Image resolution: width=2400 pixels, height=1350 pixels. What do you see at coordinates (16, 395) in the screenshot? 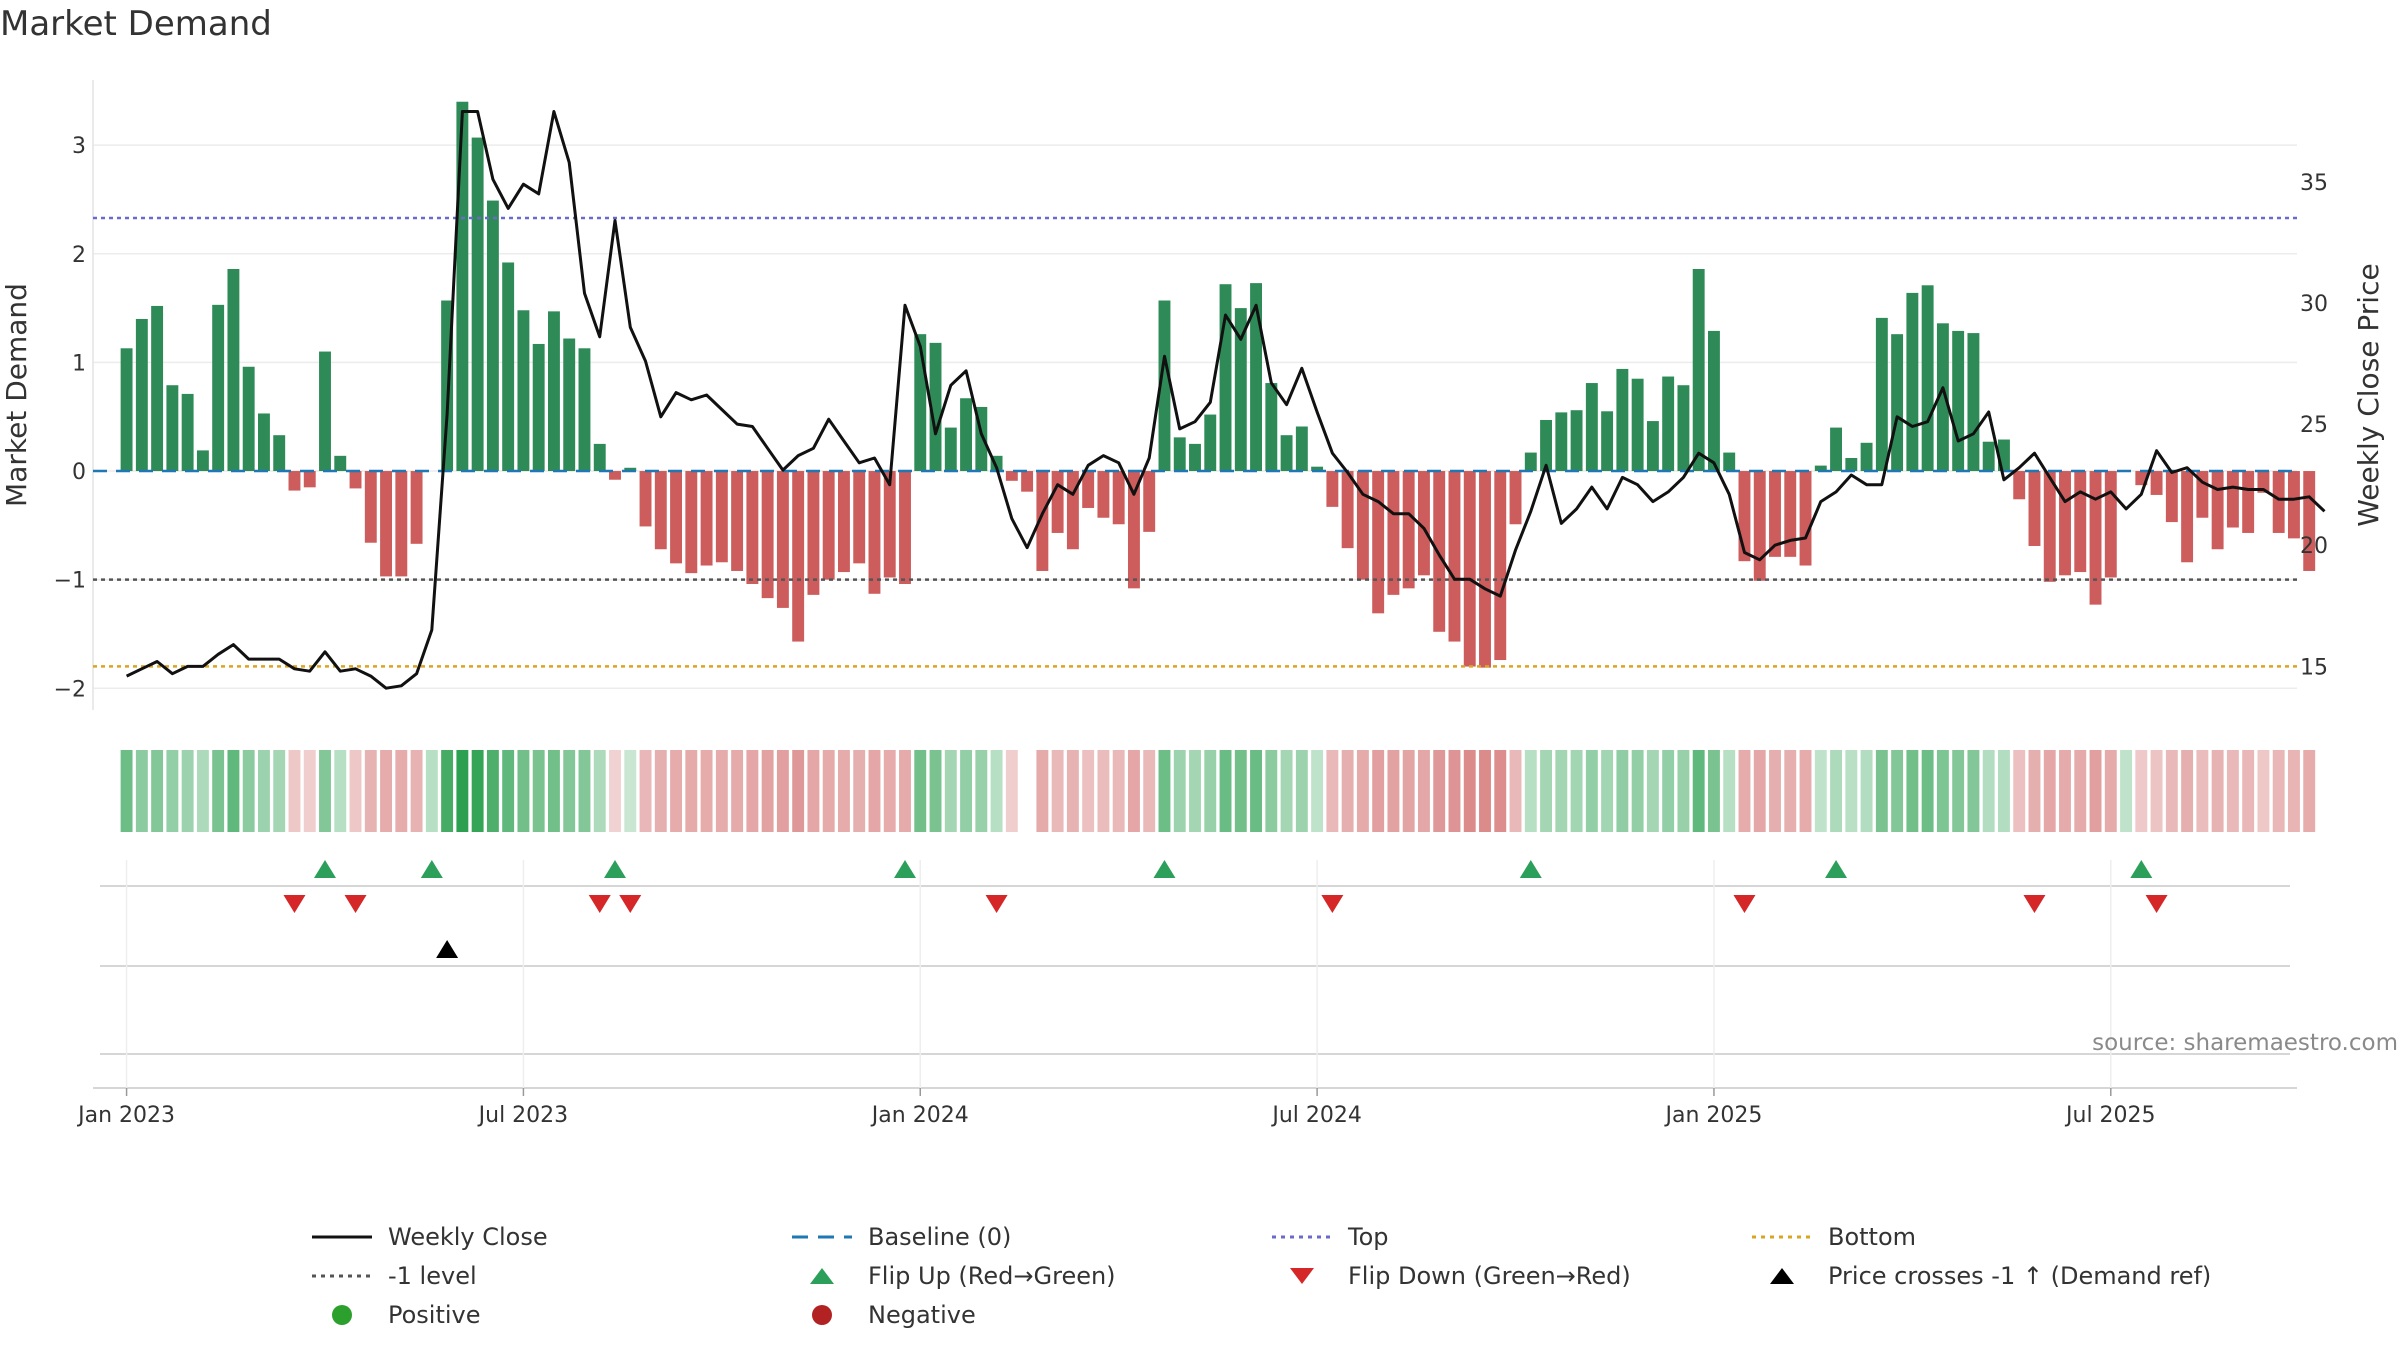
I see `y-axis-label: Market Demand` at bounding box center [16, 395].